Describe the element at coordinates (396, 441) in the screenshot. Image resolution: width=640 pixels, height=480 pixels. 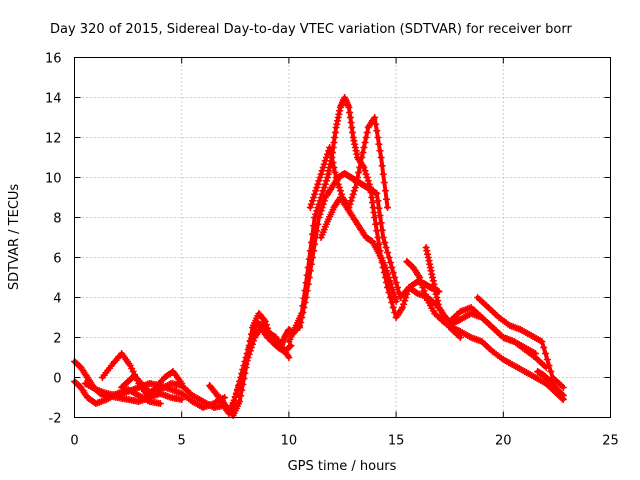
I see `x-tick-label: 15` at that location.